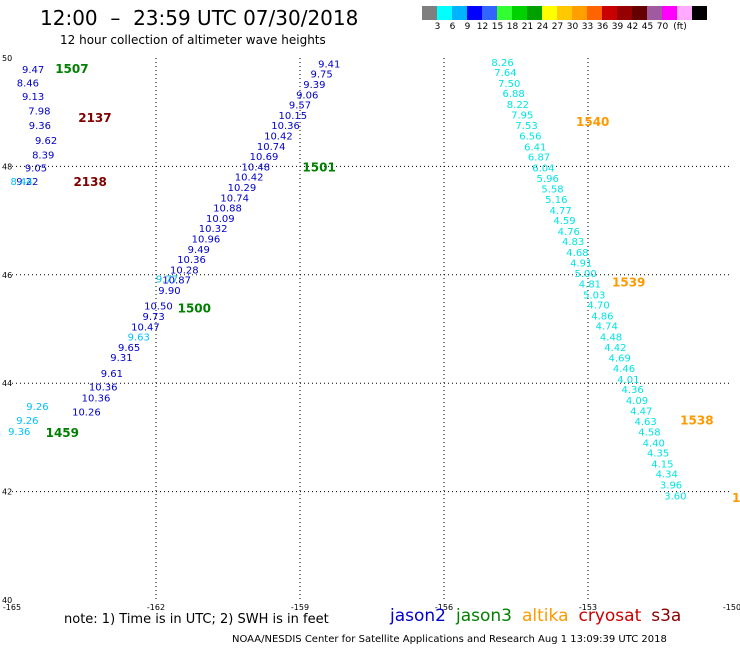  I want to click on wave-height-label: 10.87, so click(176, 281).